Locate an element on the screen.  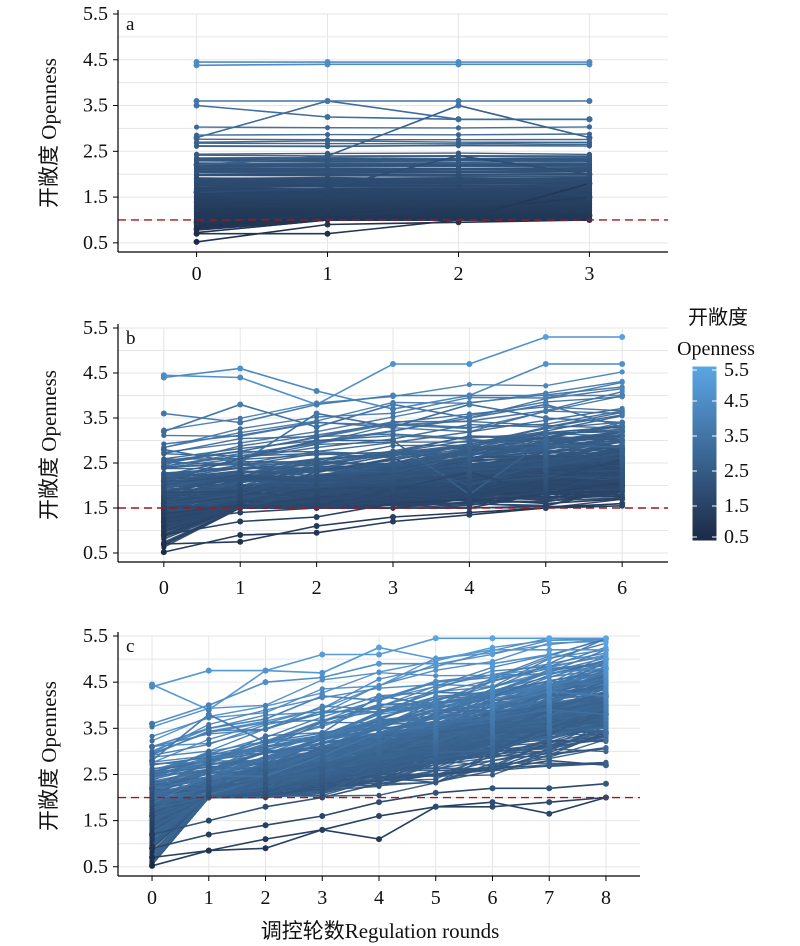
x-tick-label: 4 is located at coordinates (469, 588).